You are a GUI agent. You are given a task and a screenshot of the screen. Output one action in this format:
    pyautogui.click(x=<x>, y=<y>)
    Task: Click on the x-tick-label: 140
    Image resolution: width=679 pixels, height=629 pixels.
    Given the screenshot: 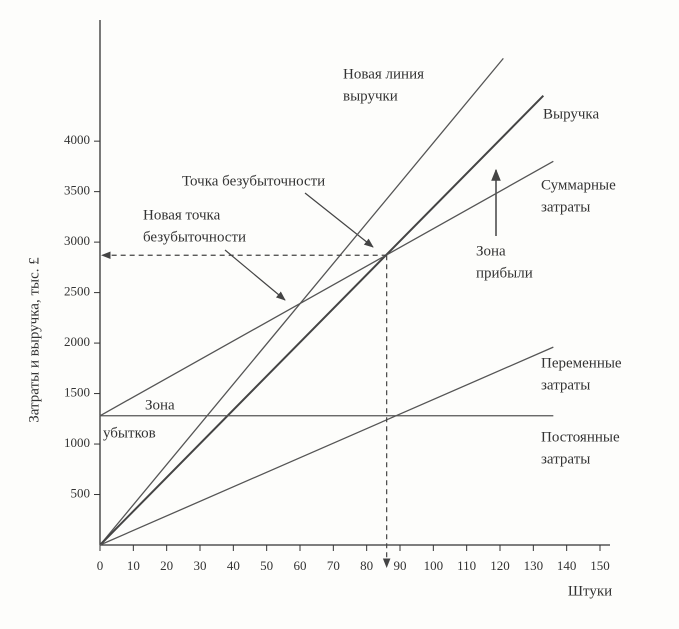 What is the action you would take?
    pyautogui.click(x=567, y=565)
    